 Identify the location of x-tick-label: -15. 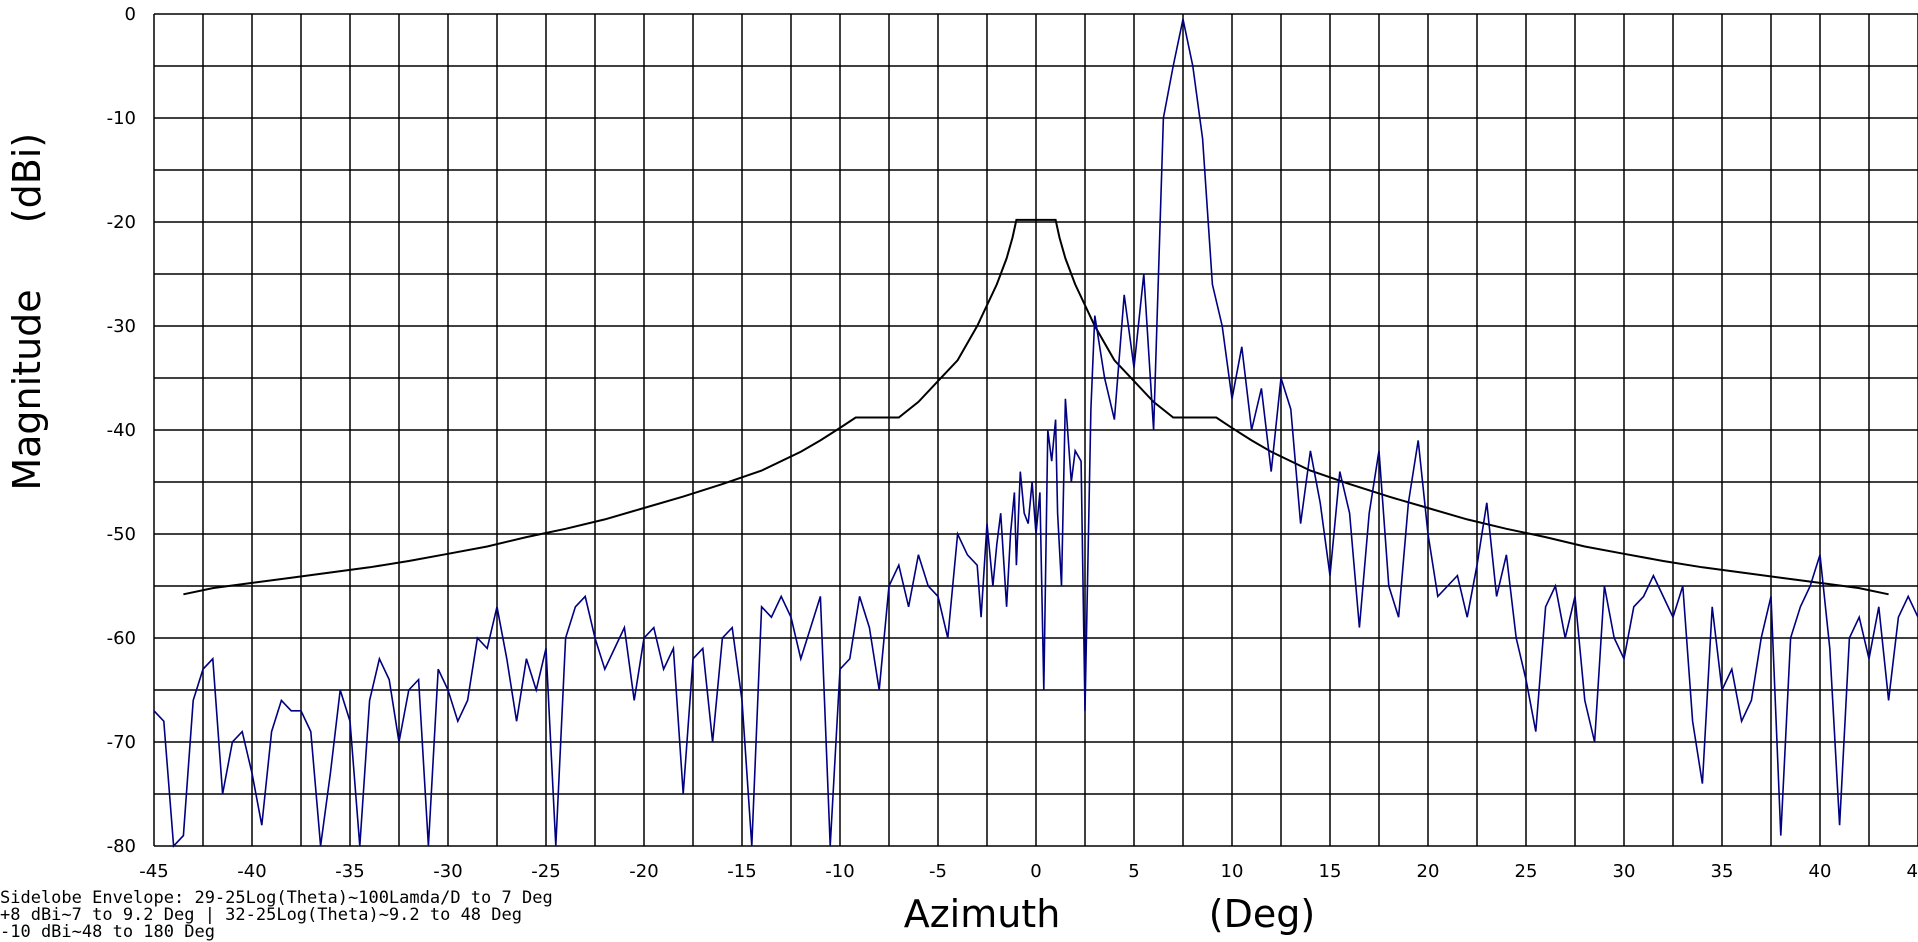
(741, 871).